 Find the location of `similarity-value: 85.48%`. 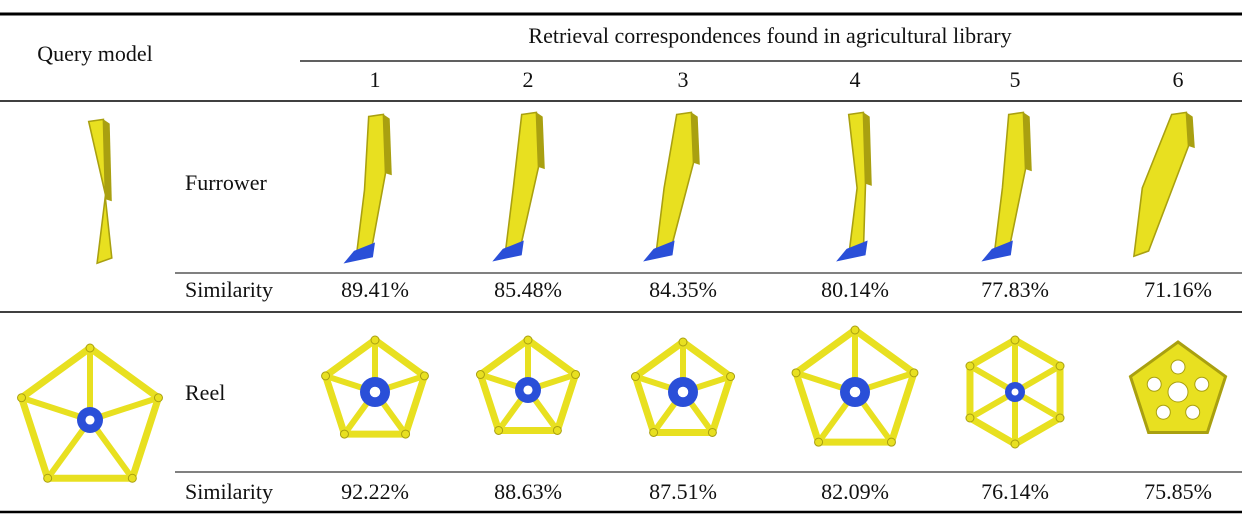

similarity-value: 85.48% is located at coordinates (528, 289).